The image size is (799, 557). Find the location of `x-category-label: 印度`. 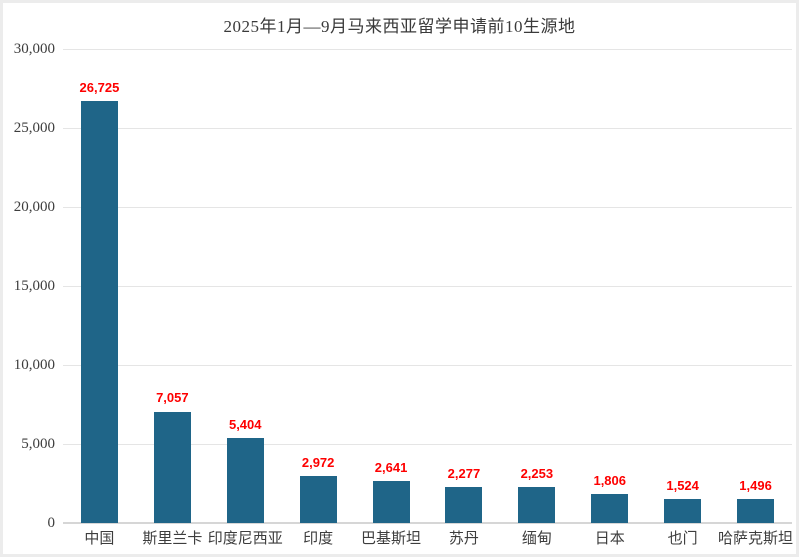

x-category-label: 印度 is located at coordinates (318, 539).